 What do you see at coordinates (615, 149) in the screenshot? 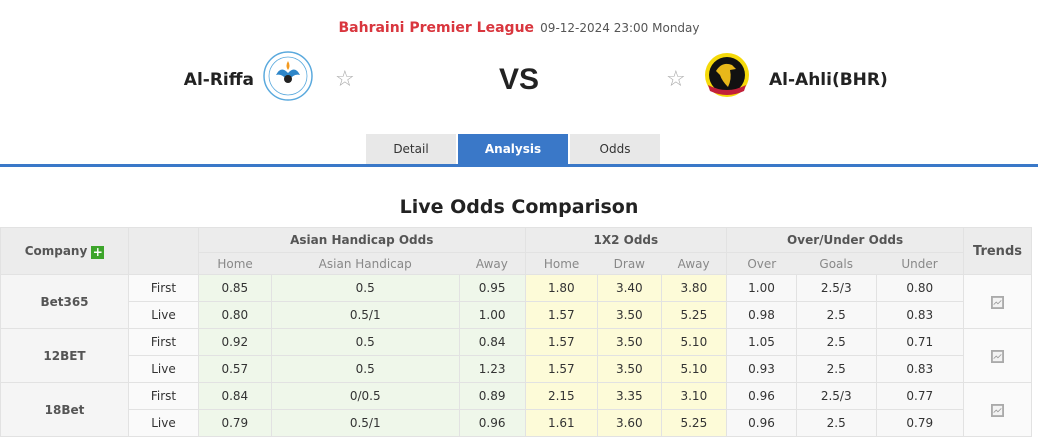
I see `tab-odds: Odds` at bounding box center [615, 149].